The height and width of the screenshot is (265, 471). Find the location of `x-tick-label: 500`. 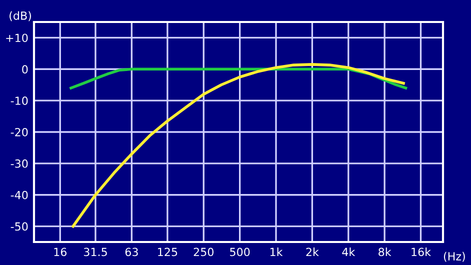

x-tick-label: 500 is located at coordinates (240, 252).